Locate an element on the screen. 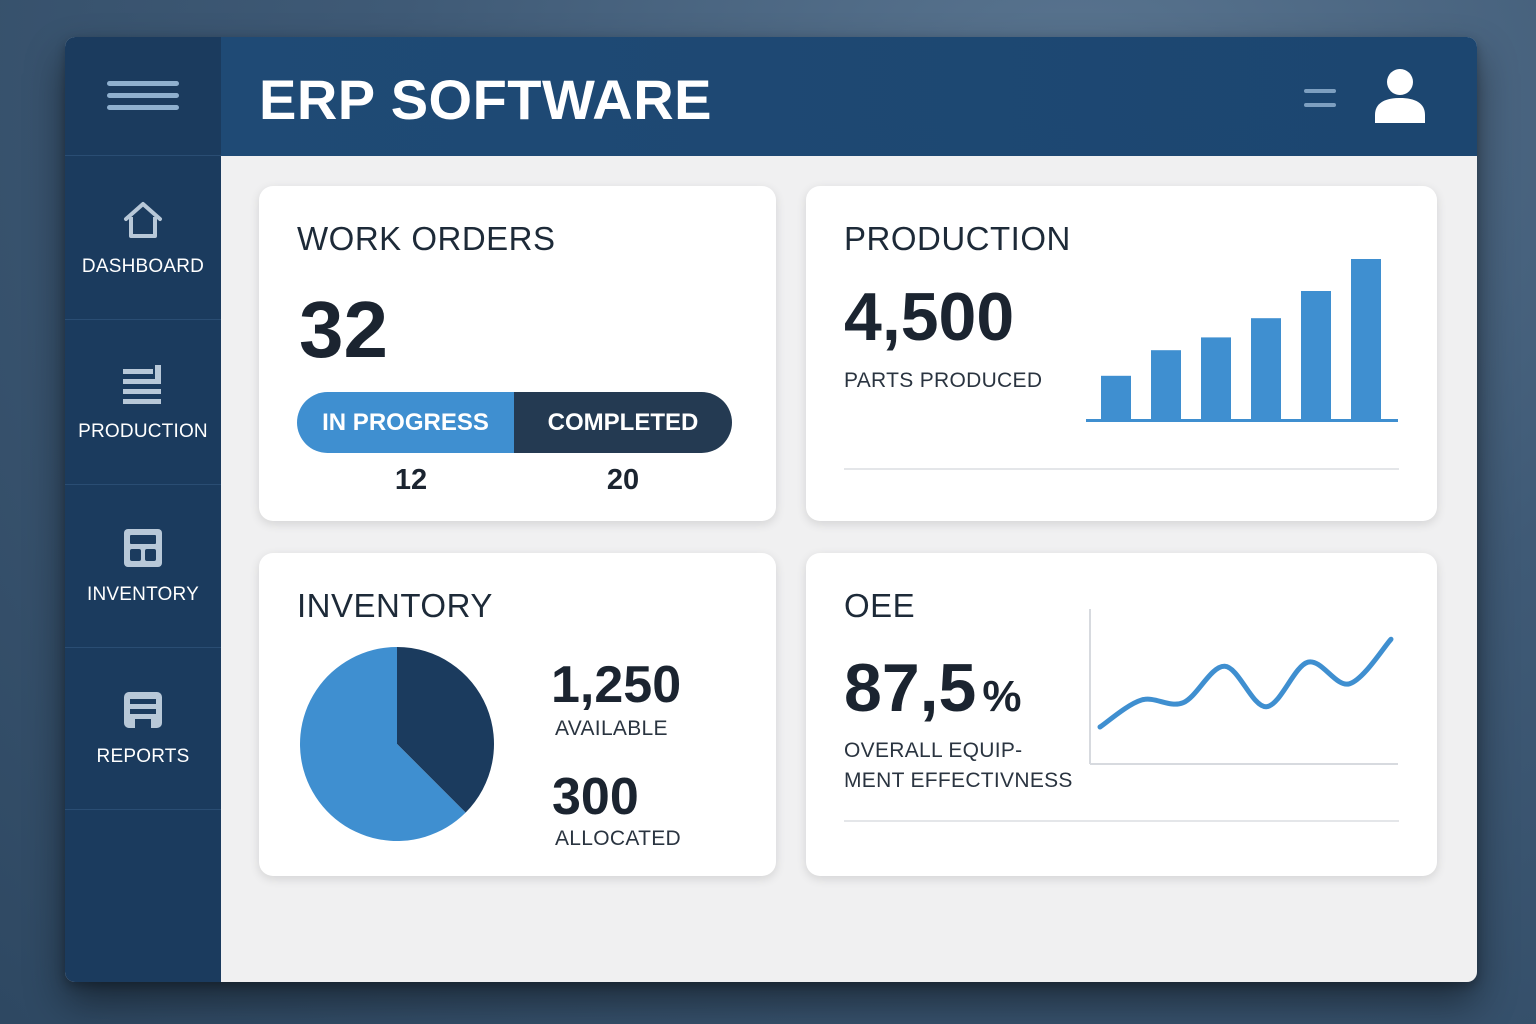  sidebar-item-dashboard: DASHBOARD is located at coordinates (143, 238).